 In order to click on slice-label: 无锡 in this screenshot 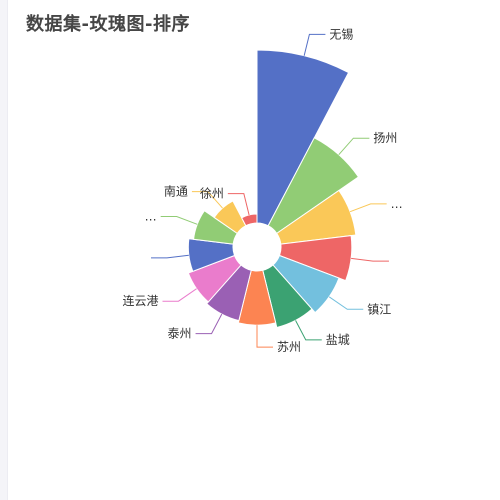, I will do `click(341, 33)`.